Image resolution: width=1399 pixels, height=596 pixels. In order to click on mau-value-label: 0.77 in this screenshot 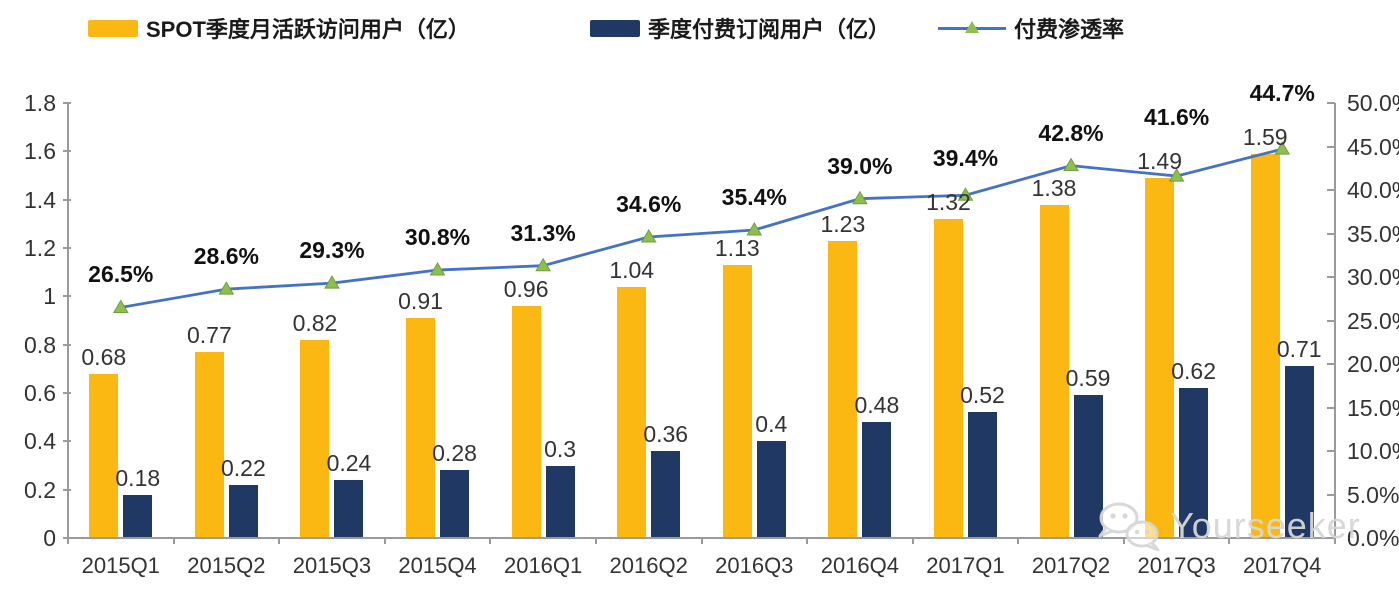, I will do `click(209, 334)`.